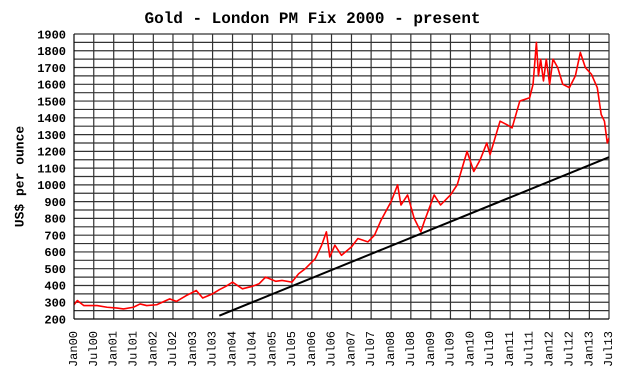 The image size is (625, 375). What do you see at coordinates (510, 349) in the screenshot?
I see `x-tick-label: Jan11` at bounding box center [510, 349].